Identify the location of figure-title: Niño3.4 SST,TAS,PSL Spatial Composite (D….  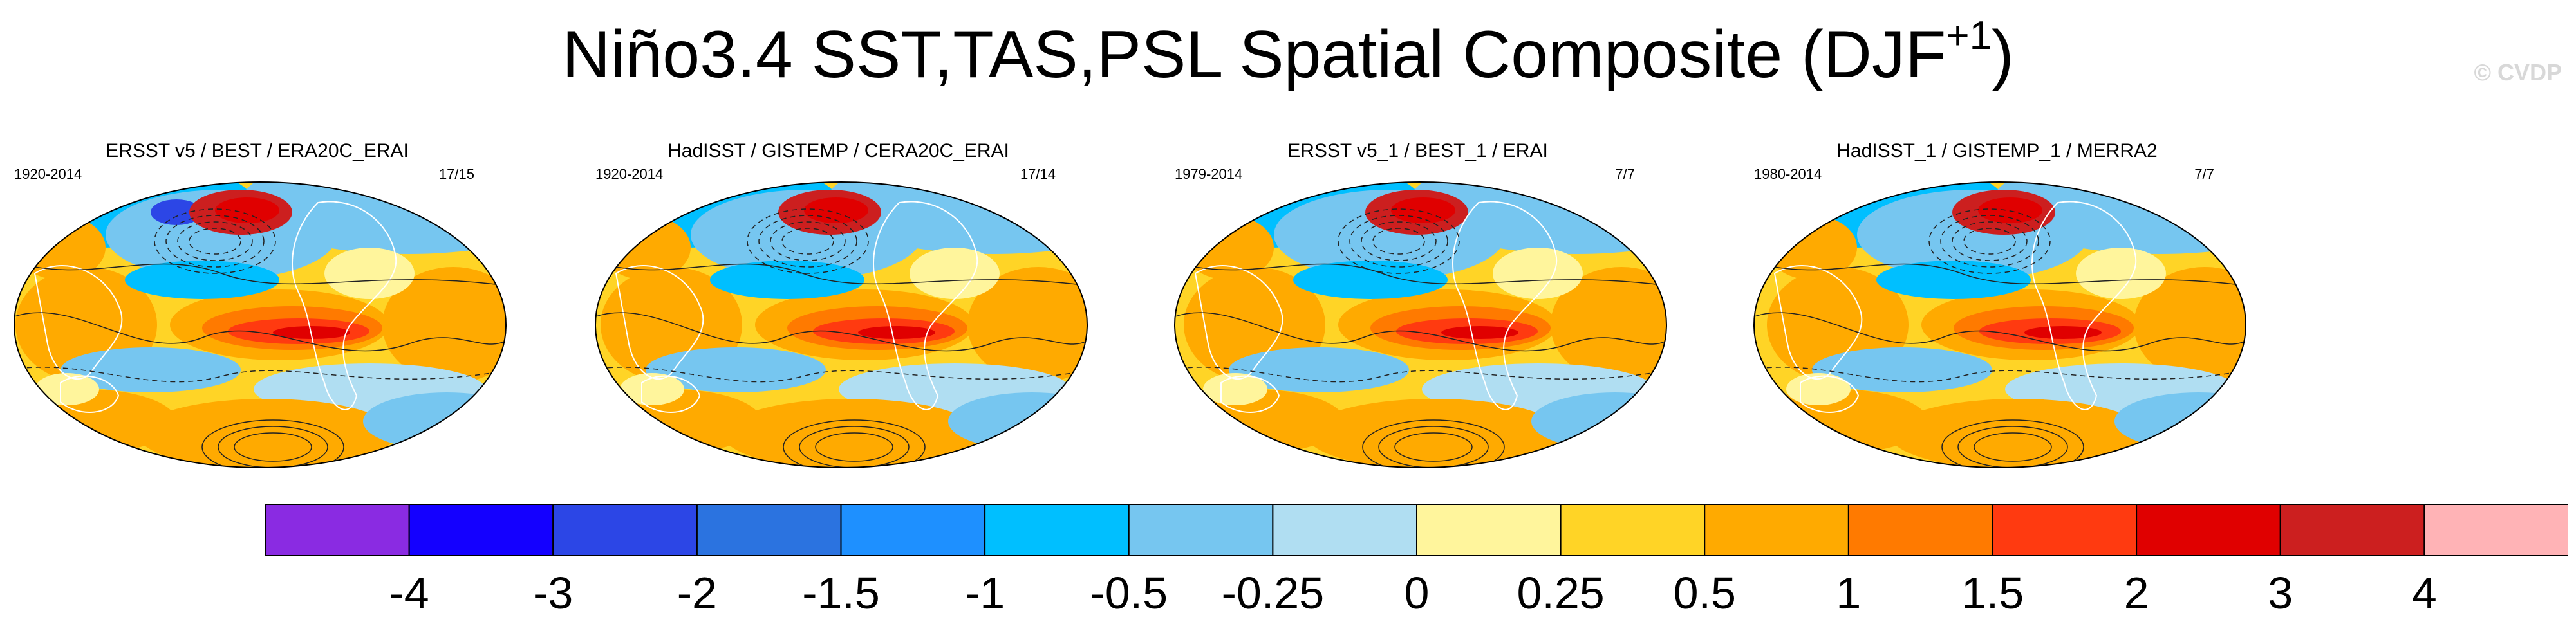
(1288, 53).